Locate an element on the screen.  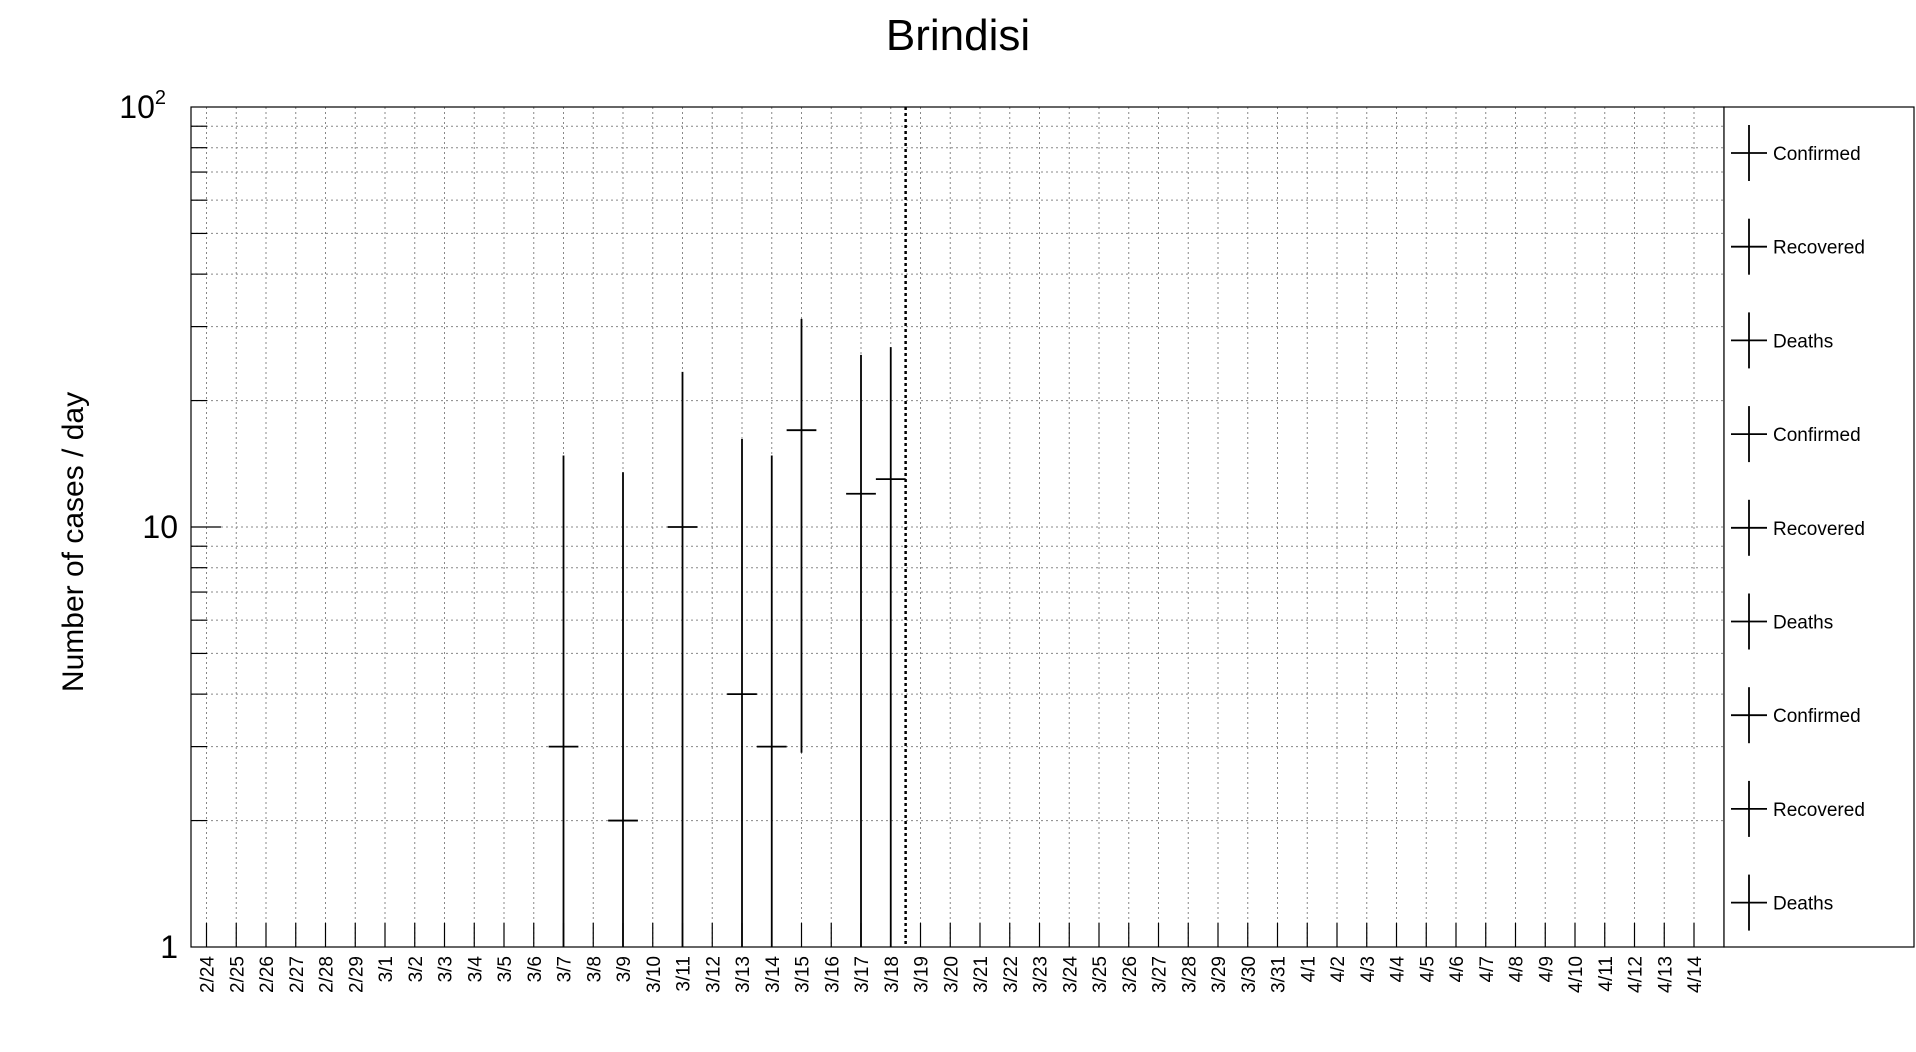
x-tick-label: 3/15 is located at coordinates (803, 974).